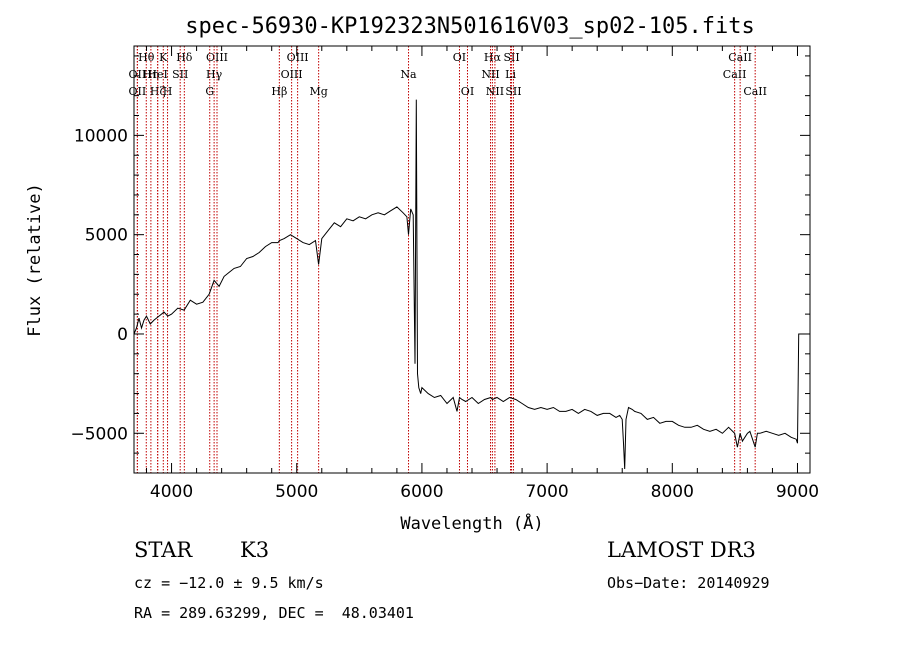  What do you see at coordinates (106, 236) in the screenshot?
I see `y-tick-label: 5000` at bounding box center [106, 236].